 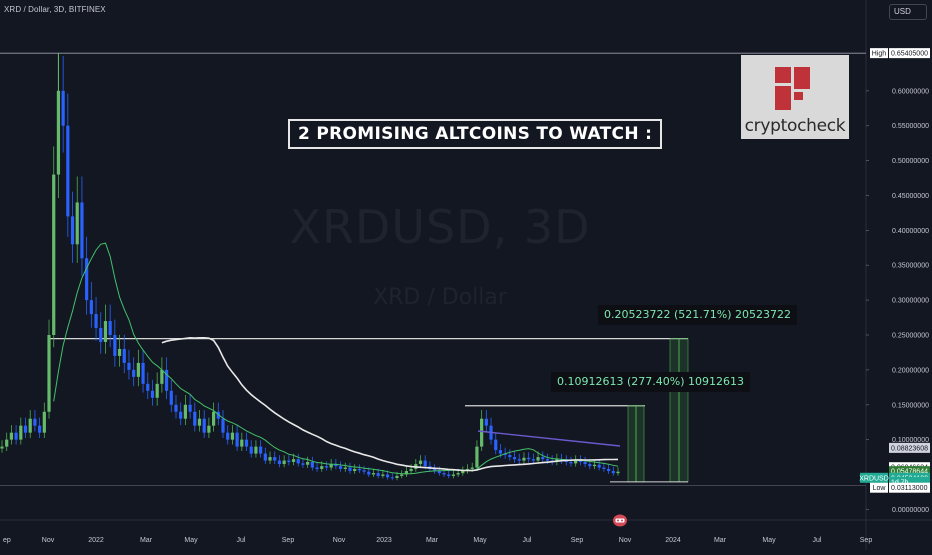 I want to click on measurement-label-1: 0.10912613 (277.40%) 10912613, so click(x=650, y=382).